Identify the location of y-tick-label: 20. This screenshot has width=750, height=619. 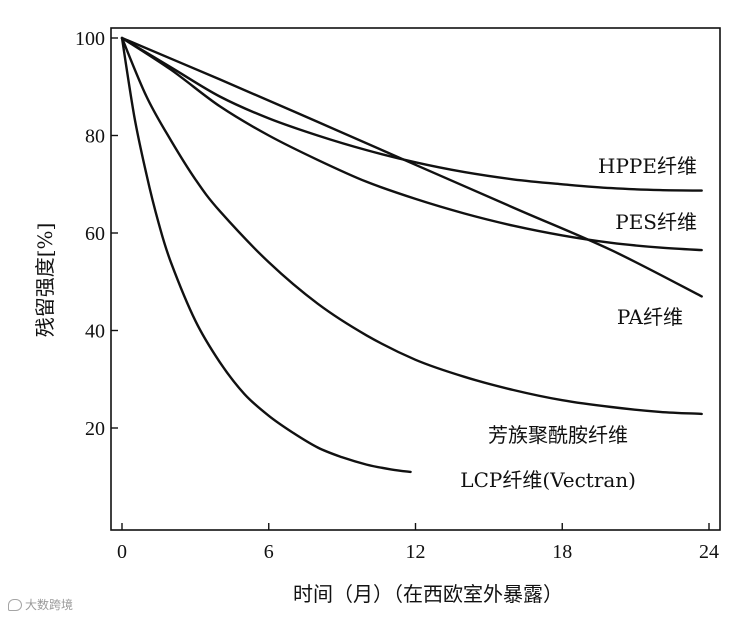
(95, 429).